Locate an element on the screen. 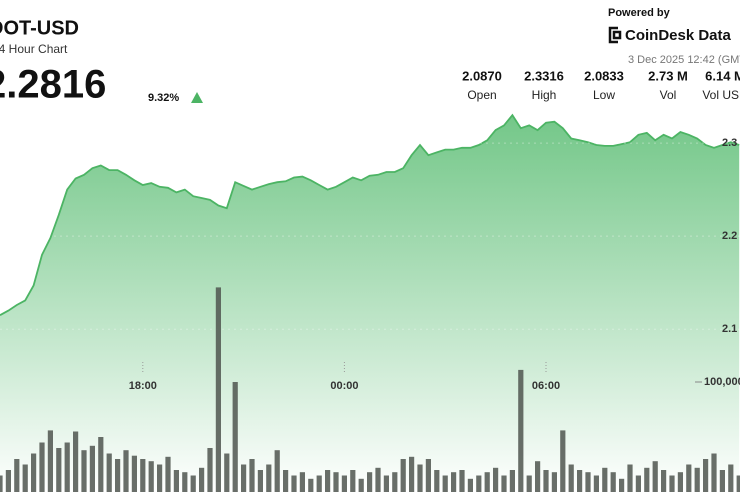 The image size is (740, 492). y-tick-label: 2.3 is located at coordinates (729, 143).